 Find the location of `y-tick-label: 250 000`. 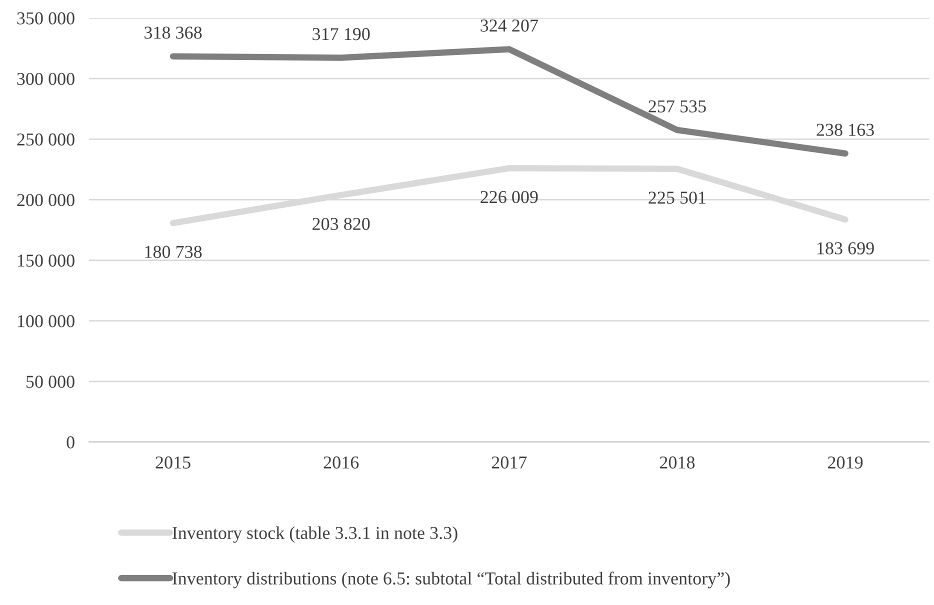

y-tick-label: 250 000 is located at coordinates (45, 139).